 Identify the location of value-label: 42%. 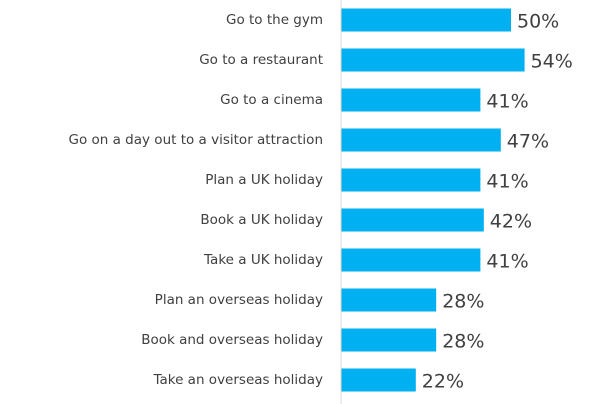
(511, 222).